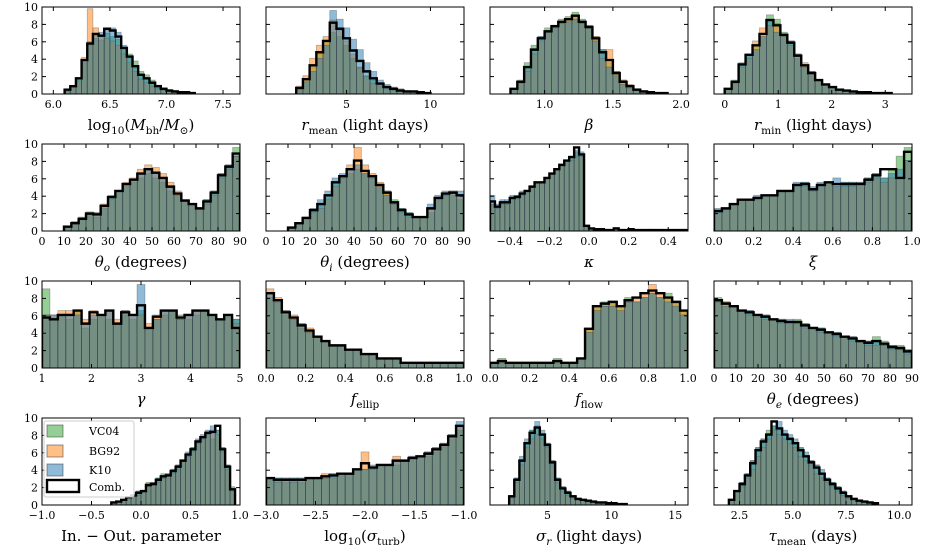 This screenshot has height=556, width=927. Describe the element at coordinates (34, 368) in the screenshot. I see `y-tick-label: 0` at that location.